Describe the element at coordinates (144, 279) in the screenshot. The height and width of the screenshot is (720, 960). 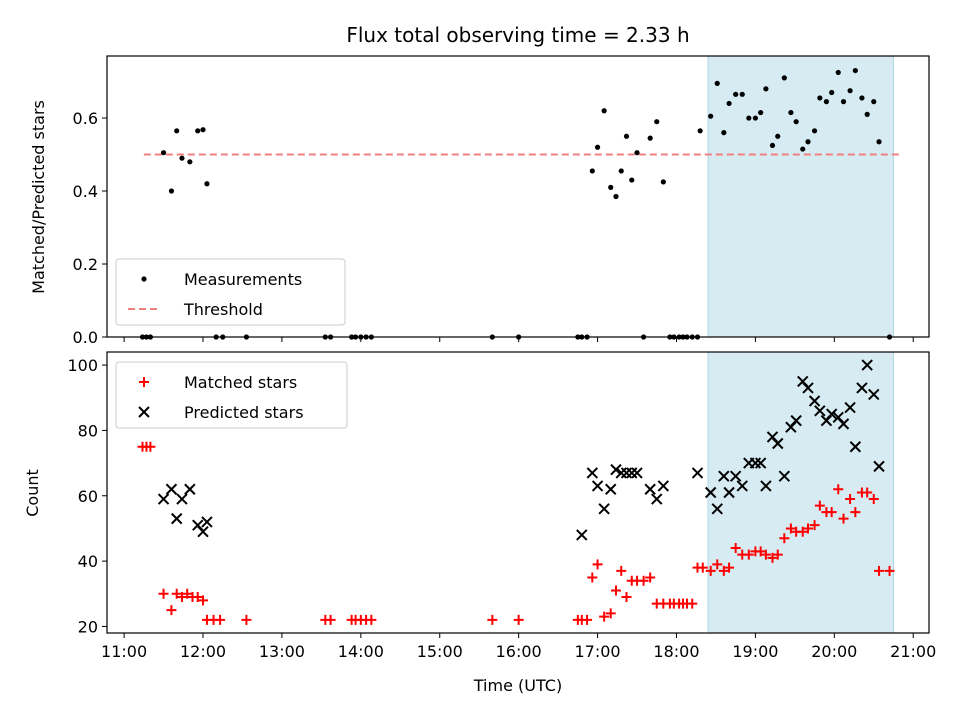
I see `legend-swatch-measurements` at that location.